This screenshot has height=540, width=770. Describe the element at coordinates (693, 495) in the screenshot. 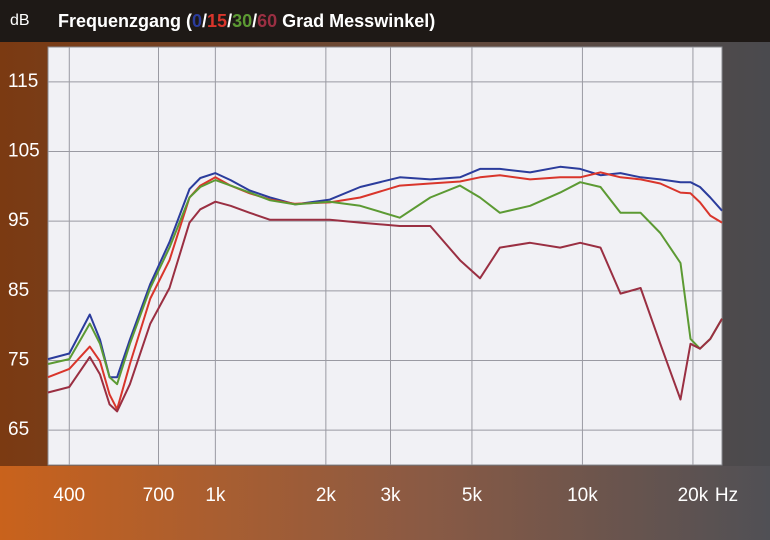

I see `x-tick-label: 20k` at that location.